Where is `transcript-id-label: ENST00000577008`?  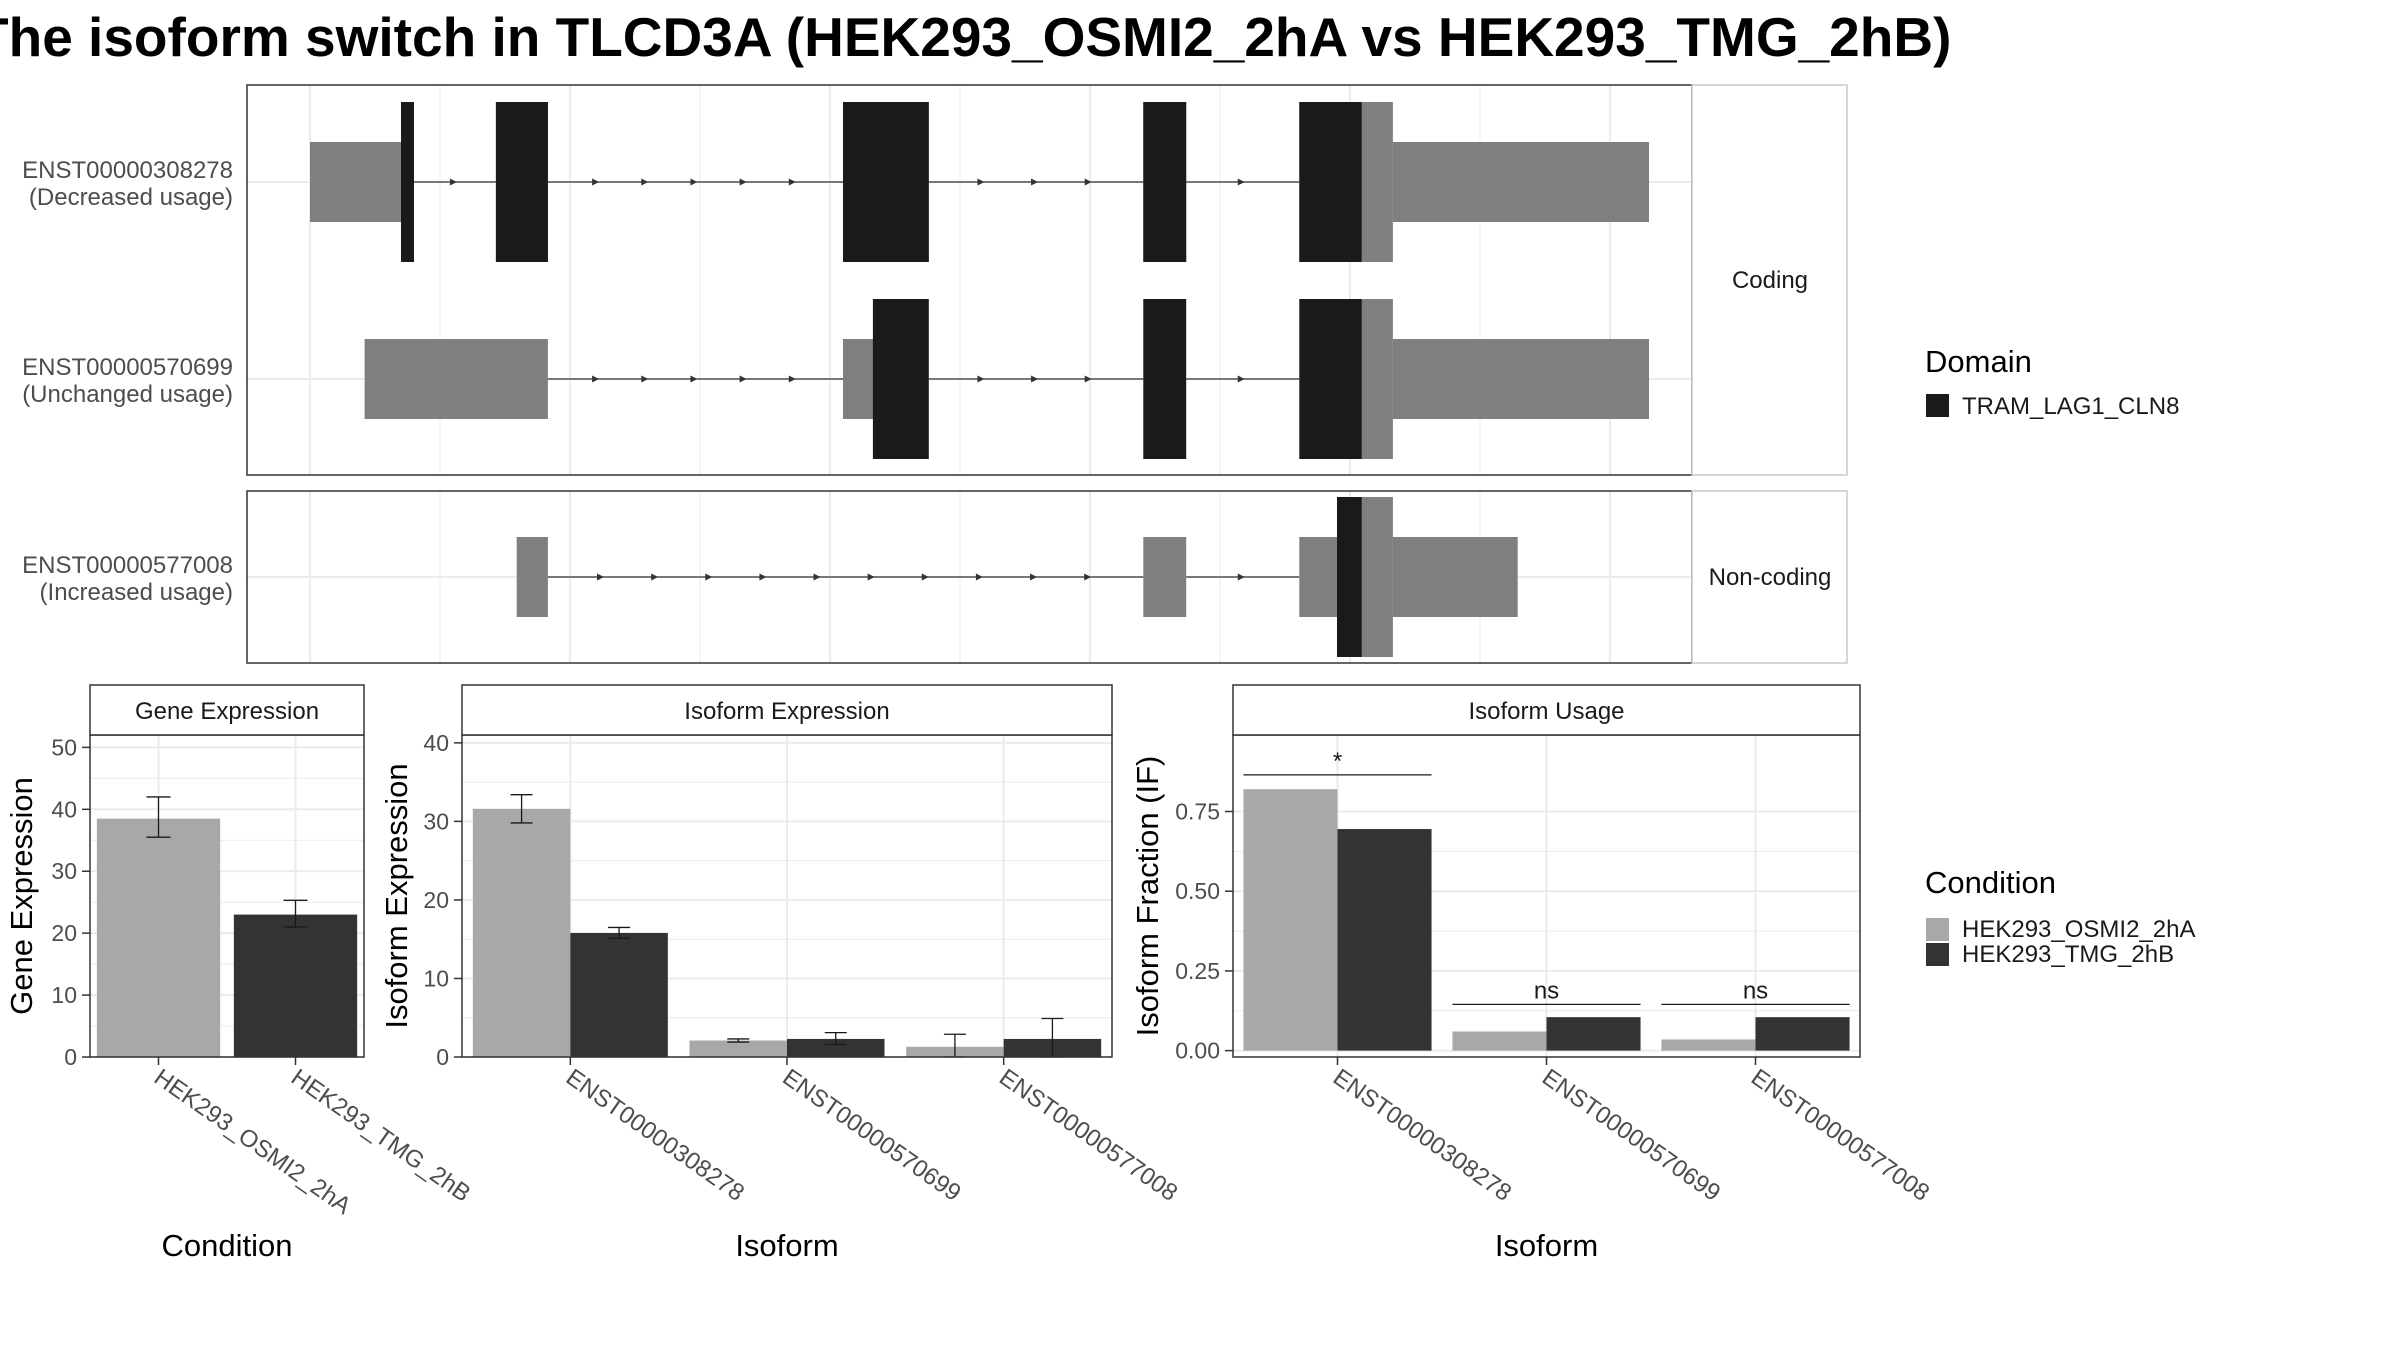 transcript-id-label: ENST00000577008 is located at coordinates (127, 565).